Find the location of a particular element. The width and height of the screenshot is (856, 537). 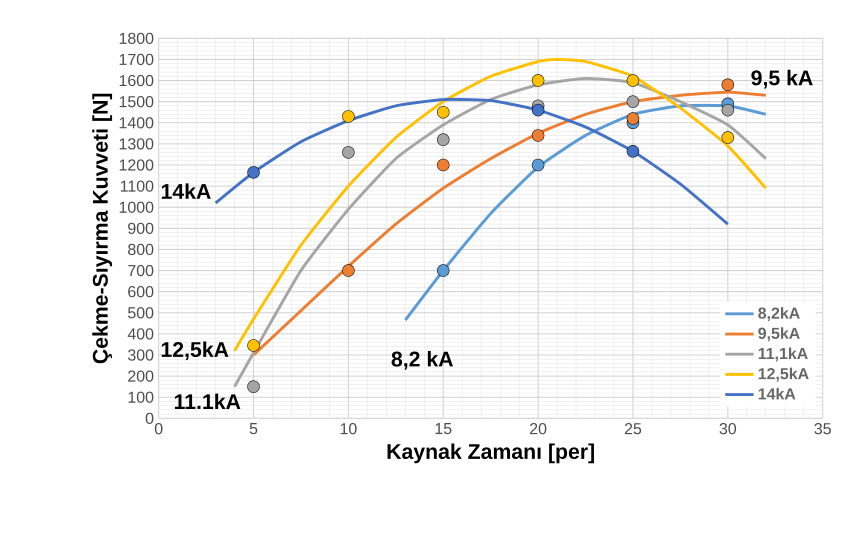

legend-label: 14kA is located at coordinates (777, 394).